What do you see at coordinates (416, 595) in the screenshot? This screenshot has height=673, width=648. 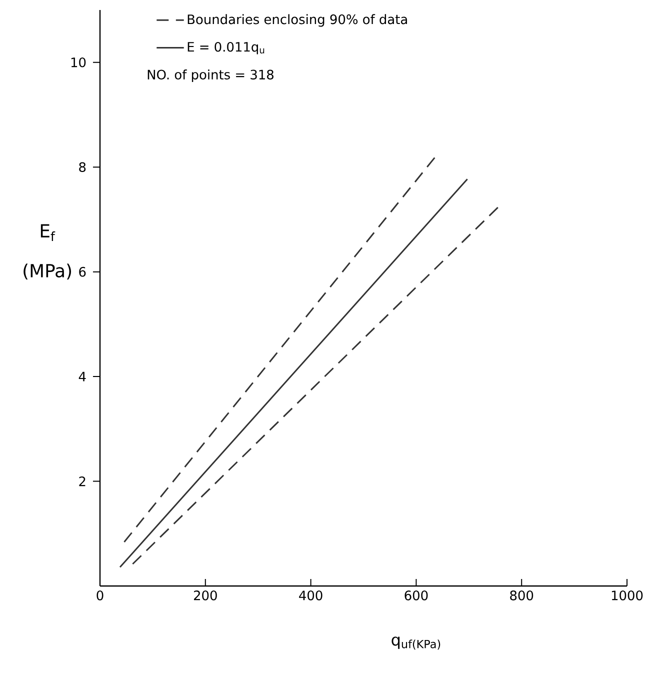 I see `x-tick-label: 600` at bounding box center [416, 595].